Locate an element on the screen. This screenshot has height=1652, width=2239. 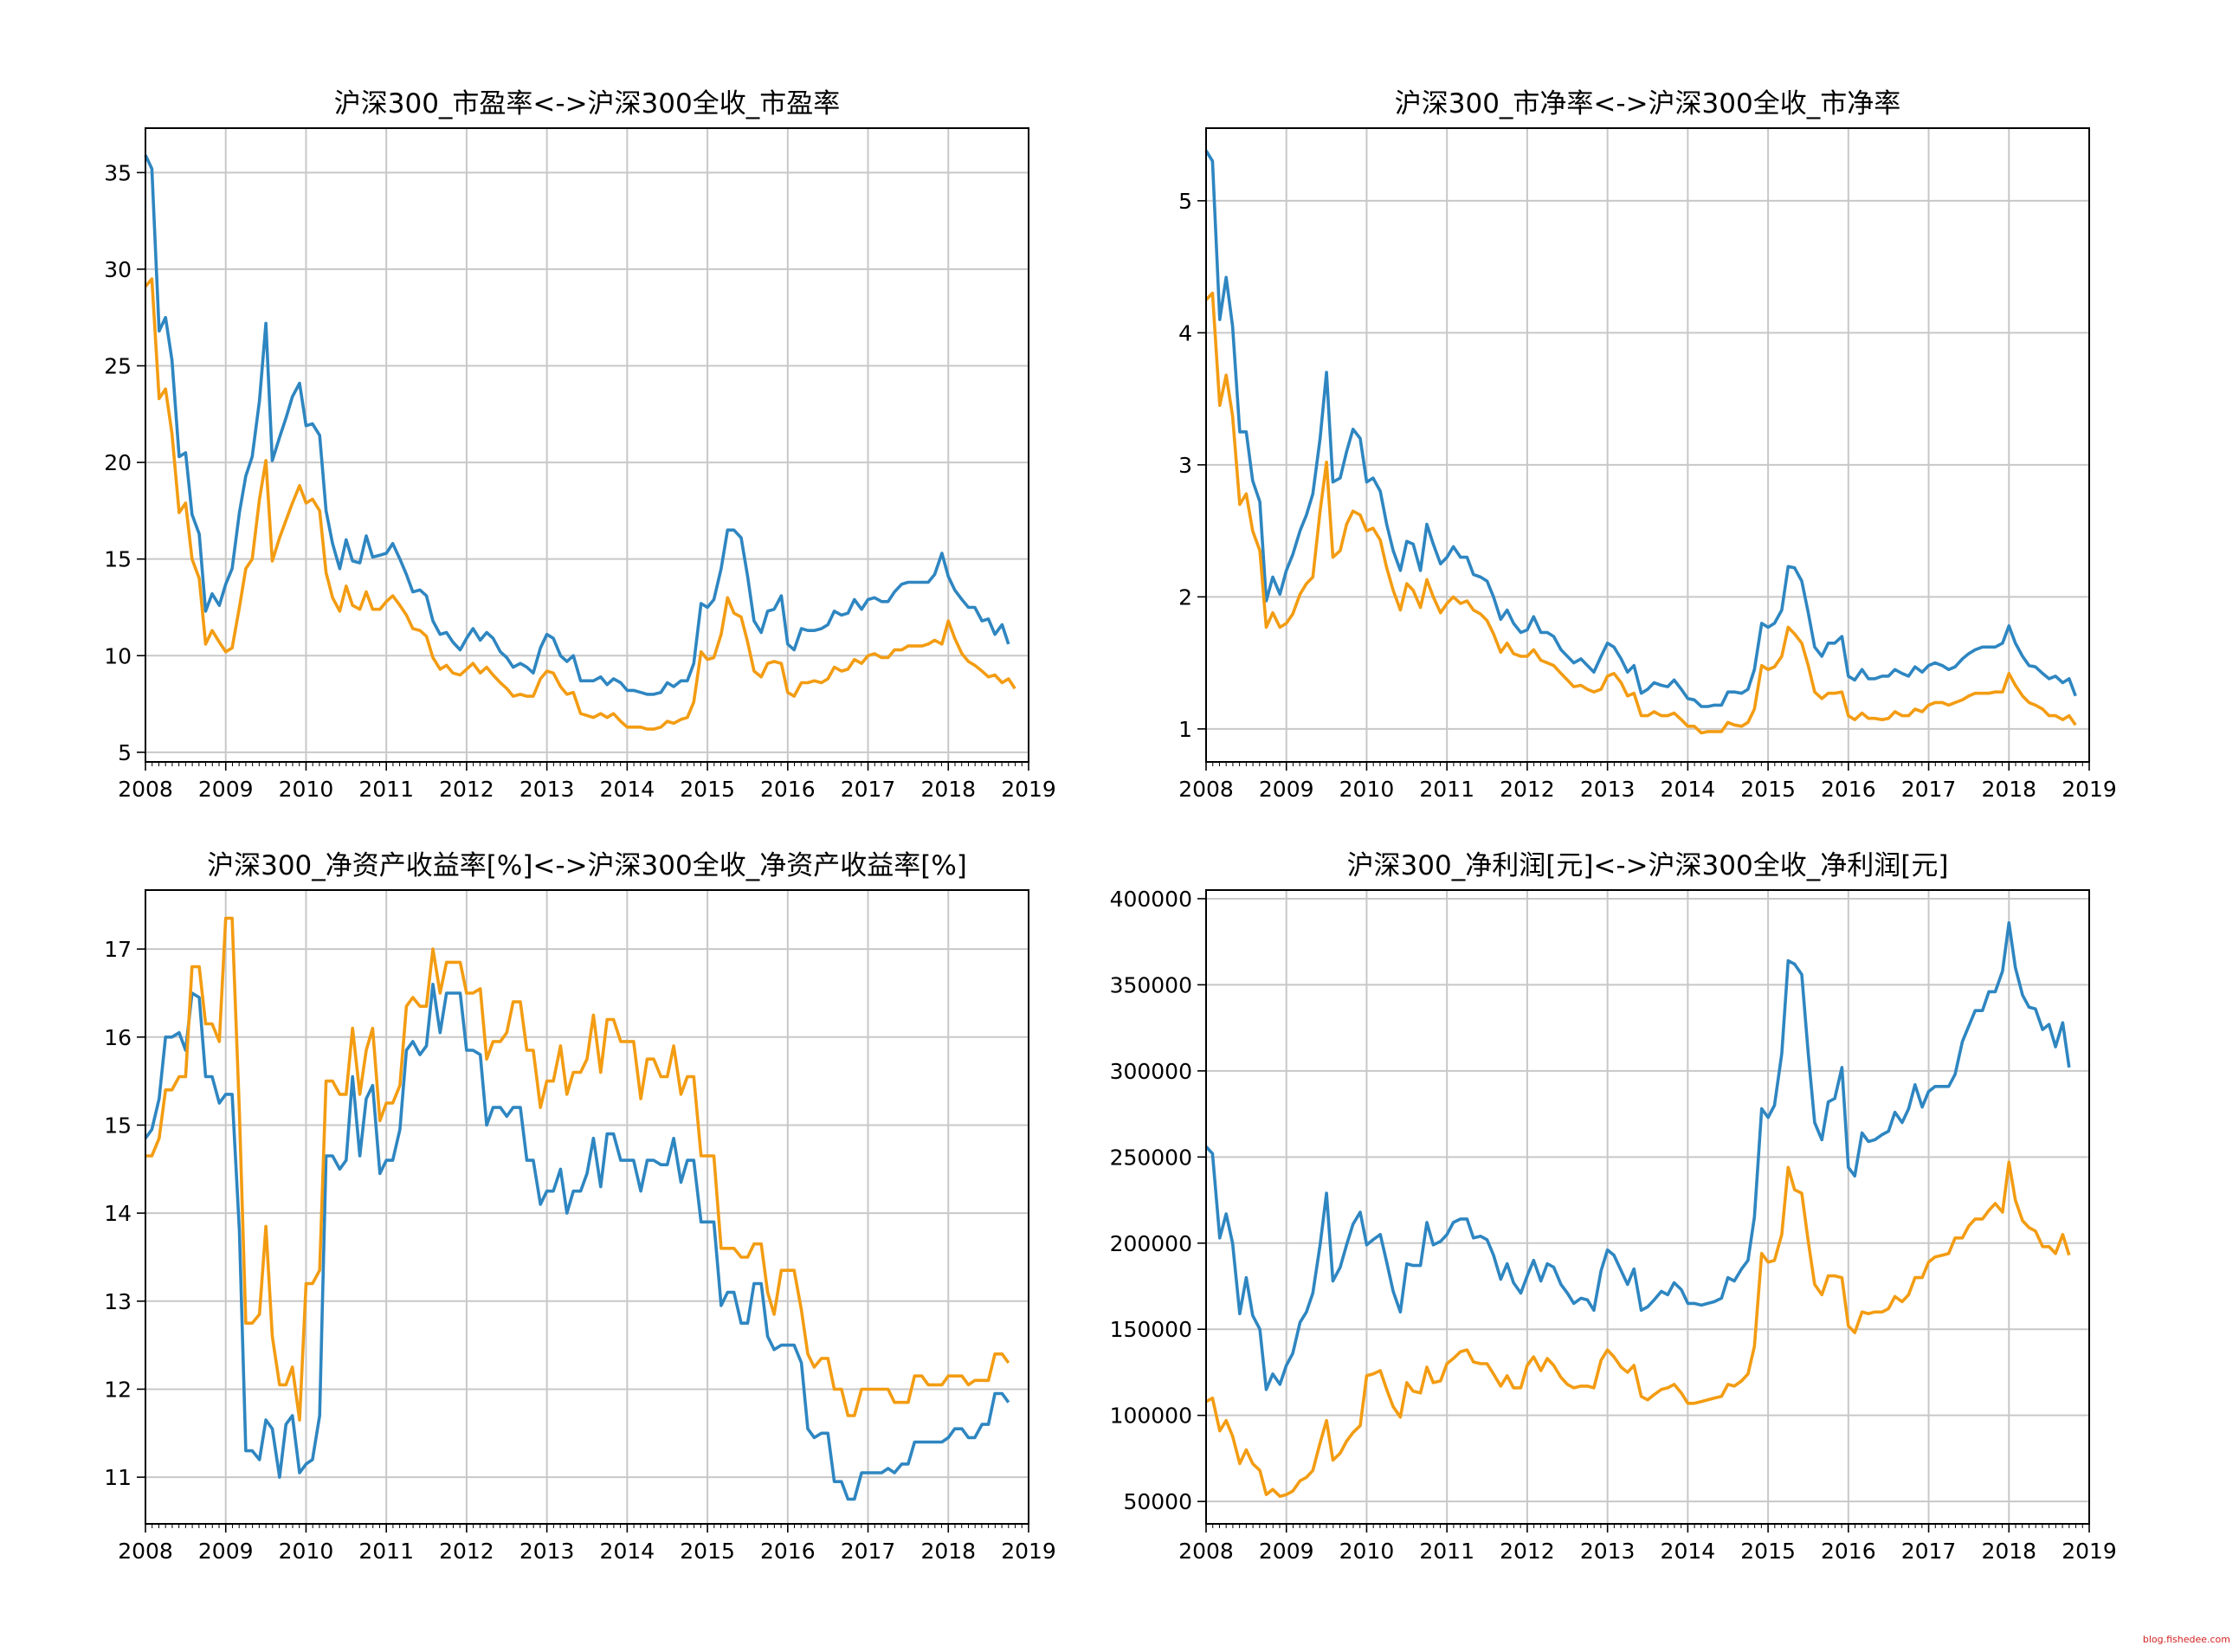
y-tick-label: 13 is located at coordinates (118, 1301).